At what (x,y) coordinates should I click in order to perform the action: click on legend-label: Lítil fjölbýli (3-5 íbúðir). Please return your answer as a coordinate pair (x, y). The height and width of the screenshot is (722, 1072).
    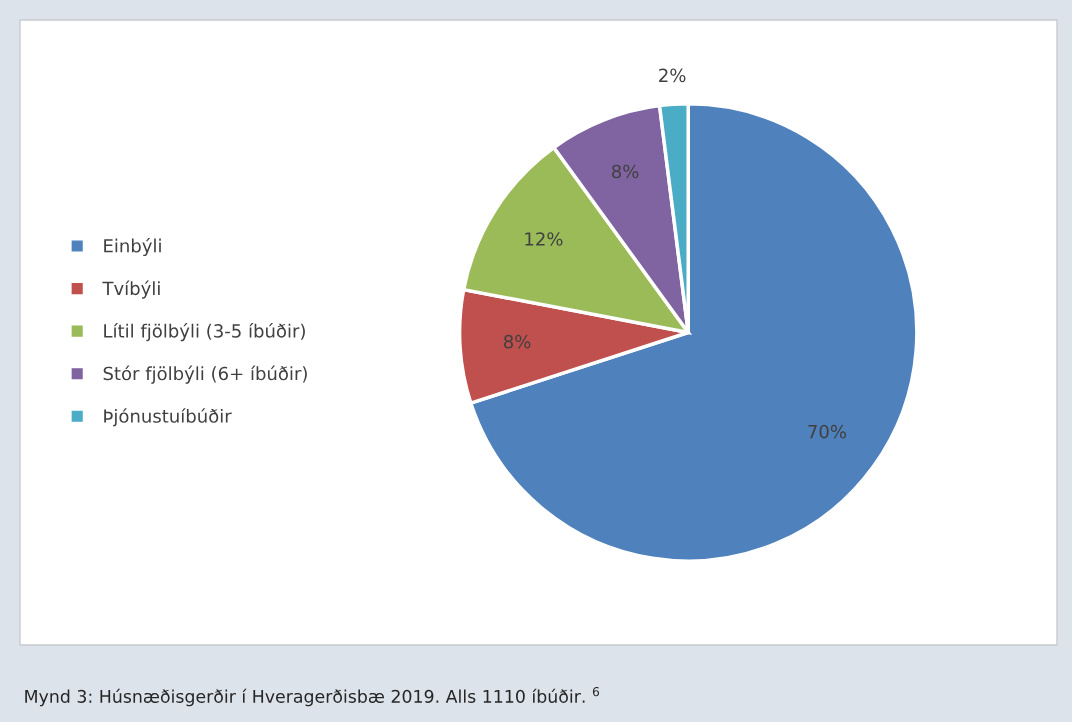
    Looking at the image, I should click on (204, 332).